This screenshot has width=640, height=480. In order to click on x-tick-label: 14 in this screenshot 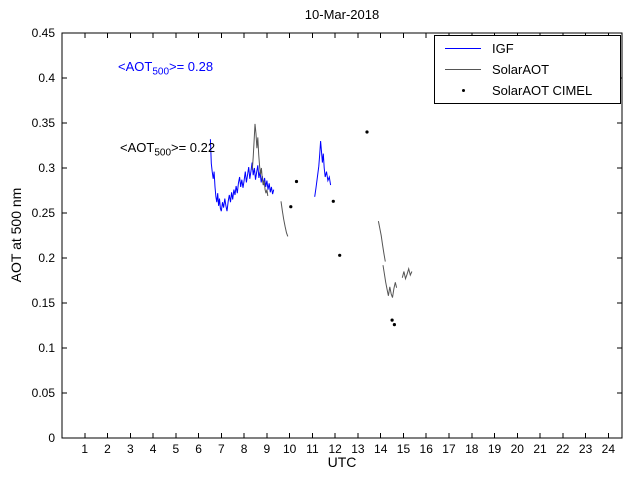, I will do `click(381, 449)`.